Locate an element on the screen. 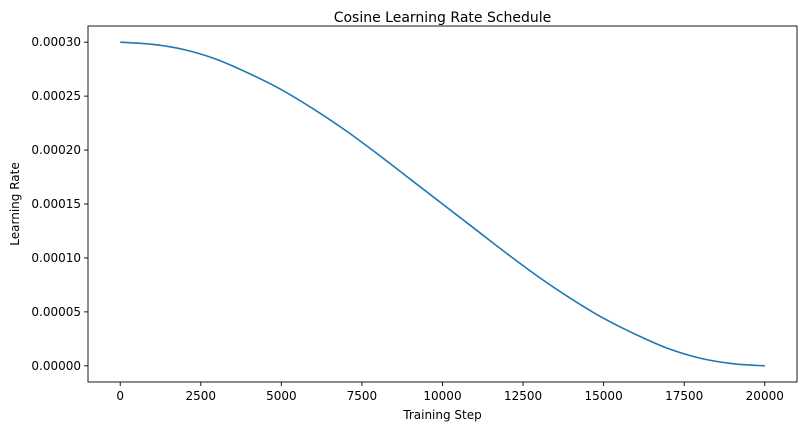 The image size is (806, 430). x-axis-label: Training Step is located at coordinates (442, 415).